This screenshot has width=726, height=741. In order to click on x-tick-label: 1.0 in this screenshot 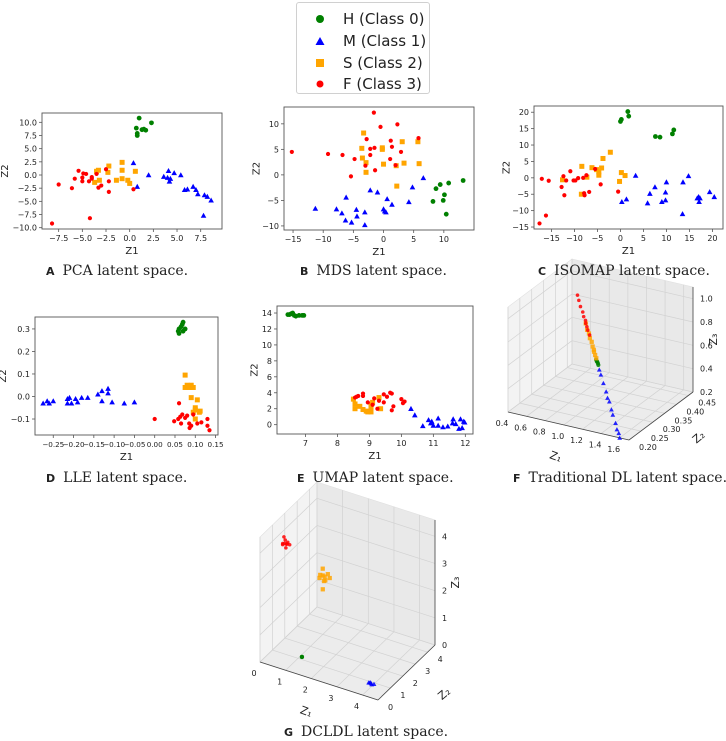, I will do `click(557, 436)`.